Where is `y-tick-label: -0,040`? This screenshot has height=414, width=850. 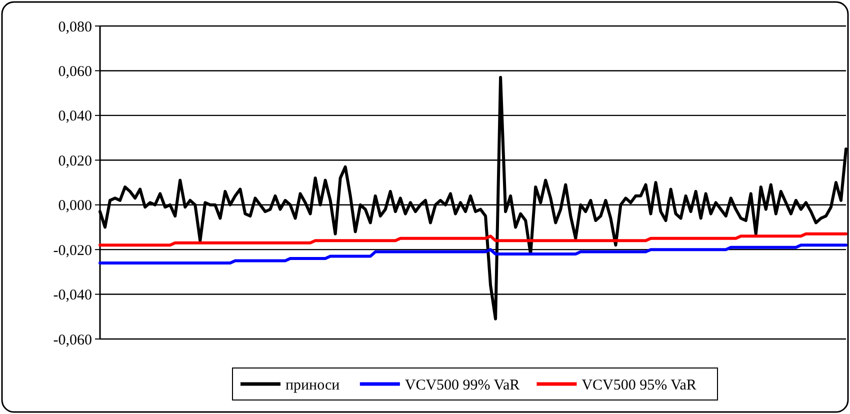
y-tick-label: -0,040 is located at coordinates (72, 296).